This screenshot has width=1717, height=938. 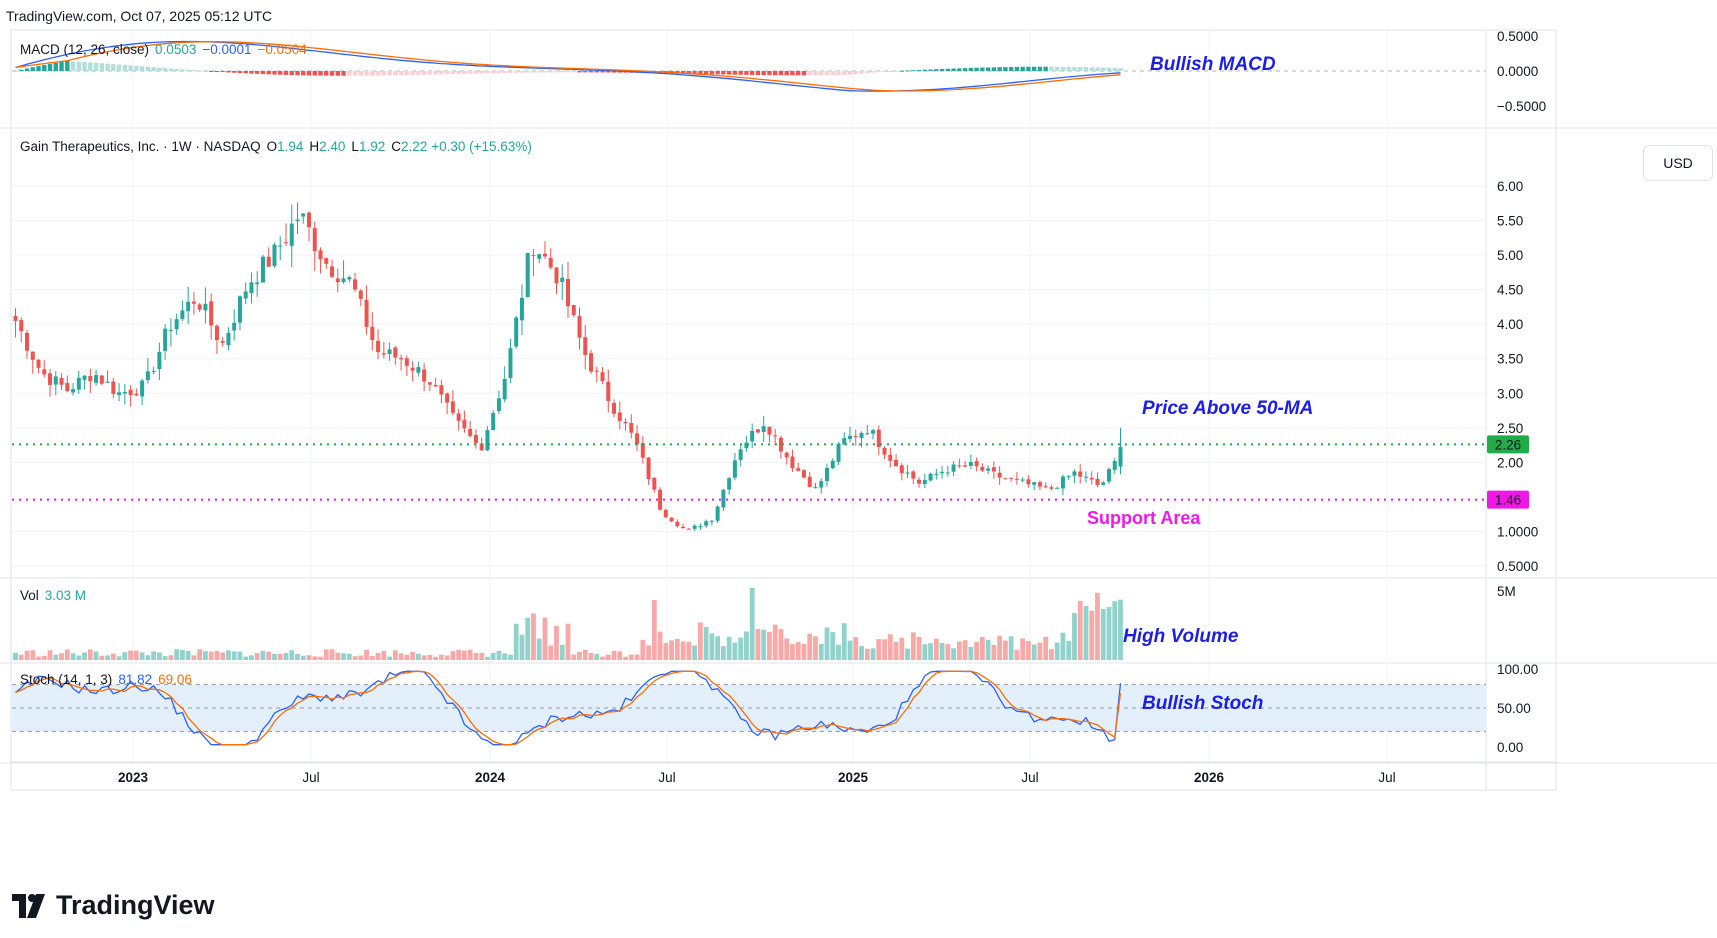 What do you see at coordinates (481, 146) in the screenshot?
I see `price-legend-change: +0.30 (+15.63%)` at bounding box center [481, 146].